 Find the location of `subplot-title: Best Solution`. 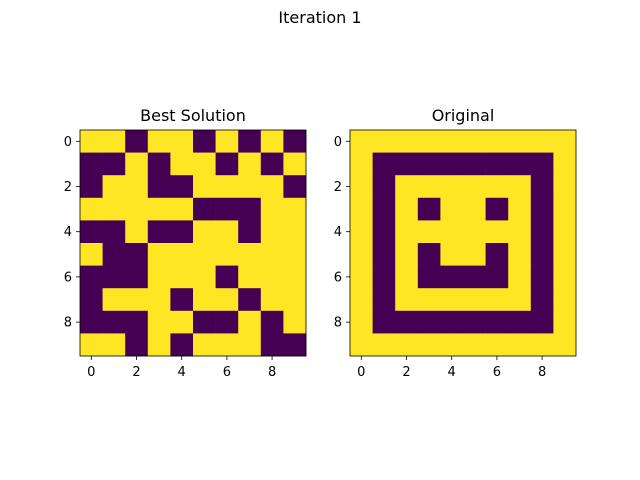

subplot-title: Best Solution is located at coordinates (193, 115).